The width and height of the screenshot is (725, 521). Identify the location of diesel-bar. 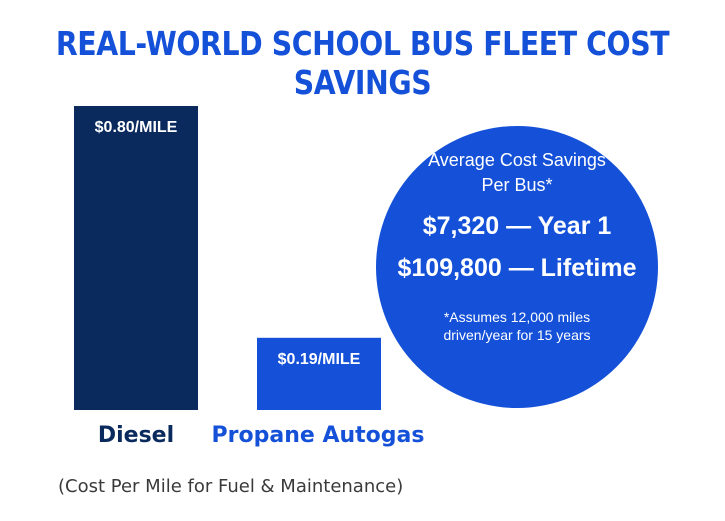
(136, 258).